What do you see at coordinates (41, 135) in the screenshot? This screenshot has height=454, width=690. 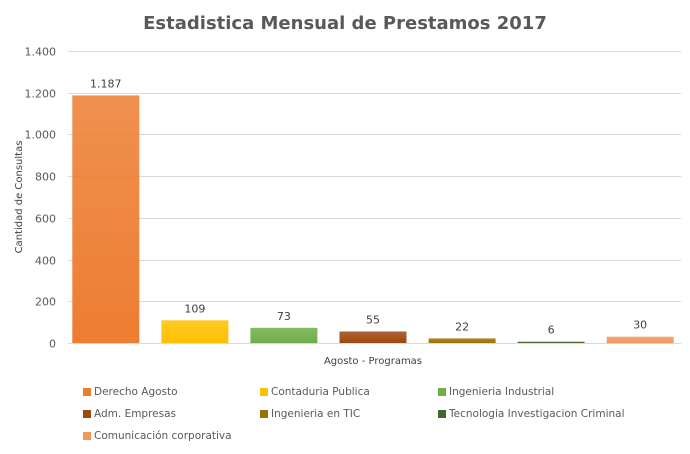 I see `y-tick-label: 1.000` at bounding box center [41, 135].